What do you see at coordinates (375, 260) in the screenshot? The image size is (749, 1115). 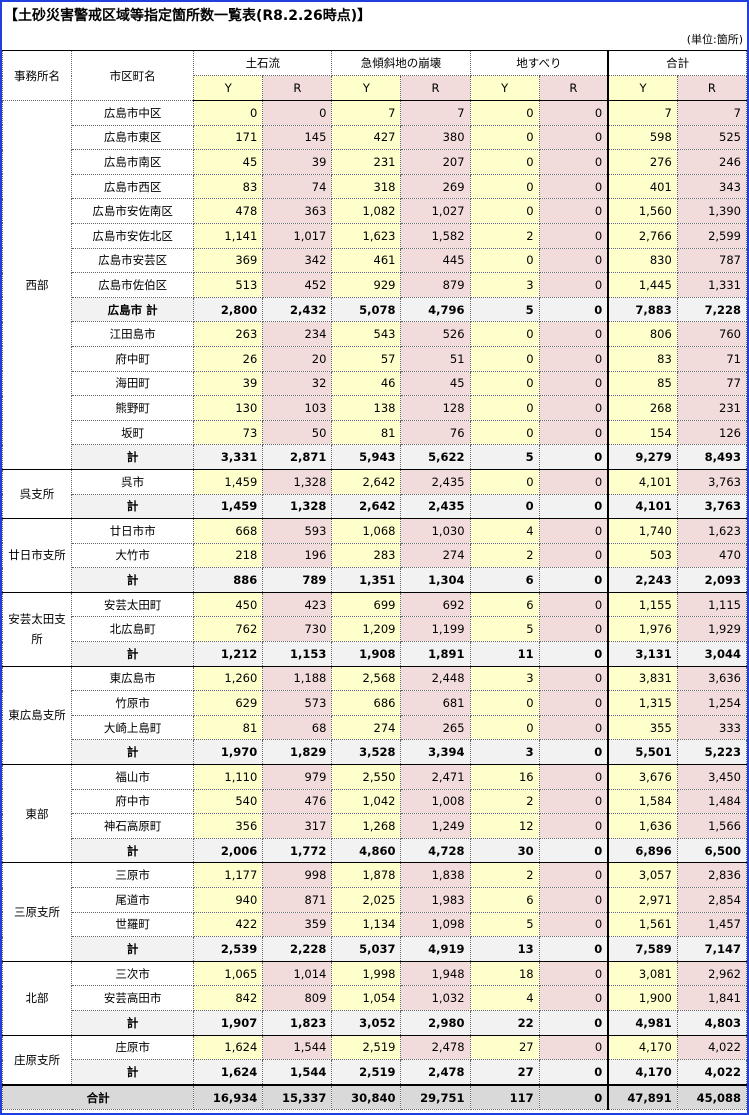 I see `table-row: 広島市安芸区 369 342 461 445 0 0 830 787` at bounding box center [375, 260].